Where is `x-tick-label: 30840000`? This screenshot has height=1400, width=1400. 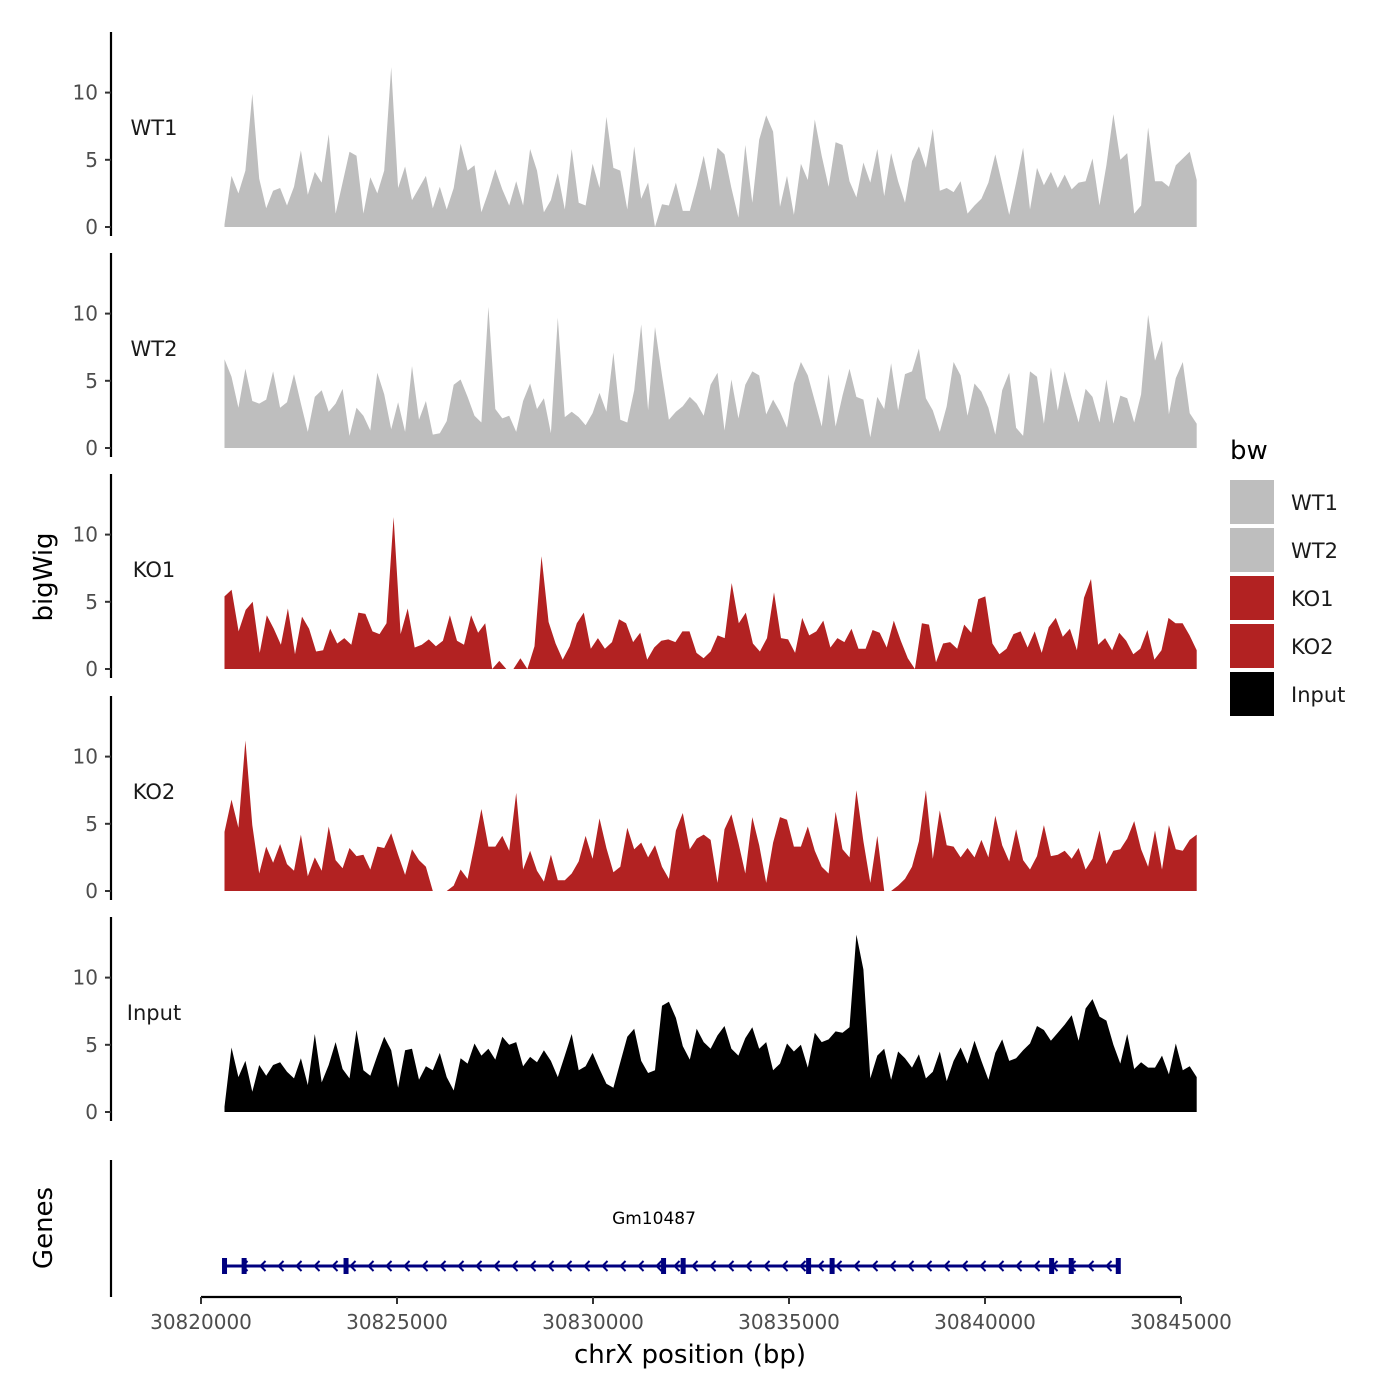
x-tick-label: 30840000 is located at coordinates (985, 1322).